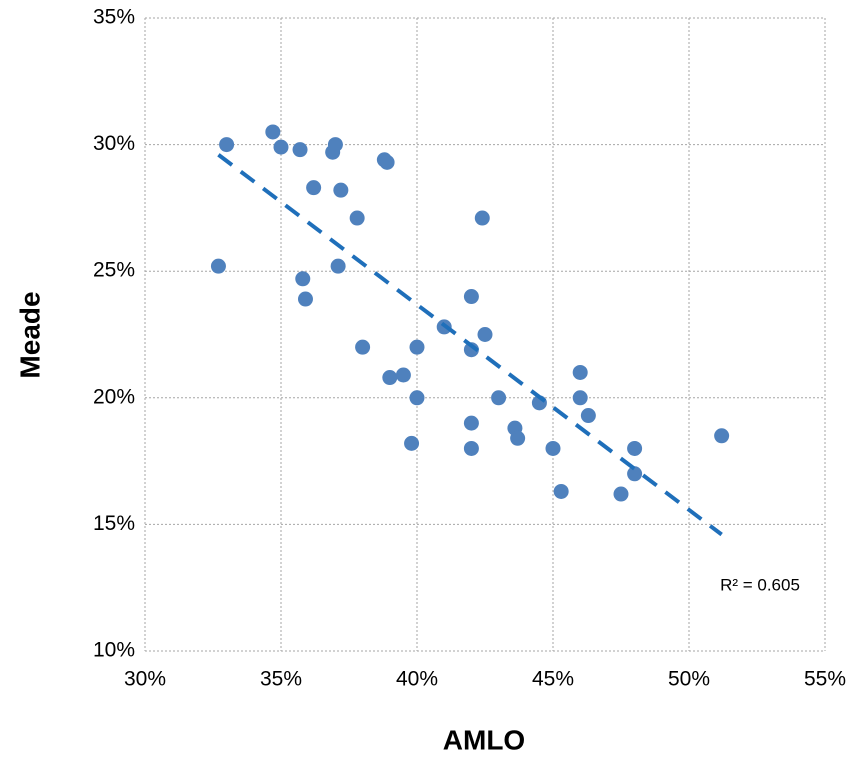 The image size is (854, 757). What do you see at coordinates (29, 334) in the screenshot?
I see `y-axis-title: Meade` at bounding box center [29, 334].